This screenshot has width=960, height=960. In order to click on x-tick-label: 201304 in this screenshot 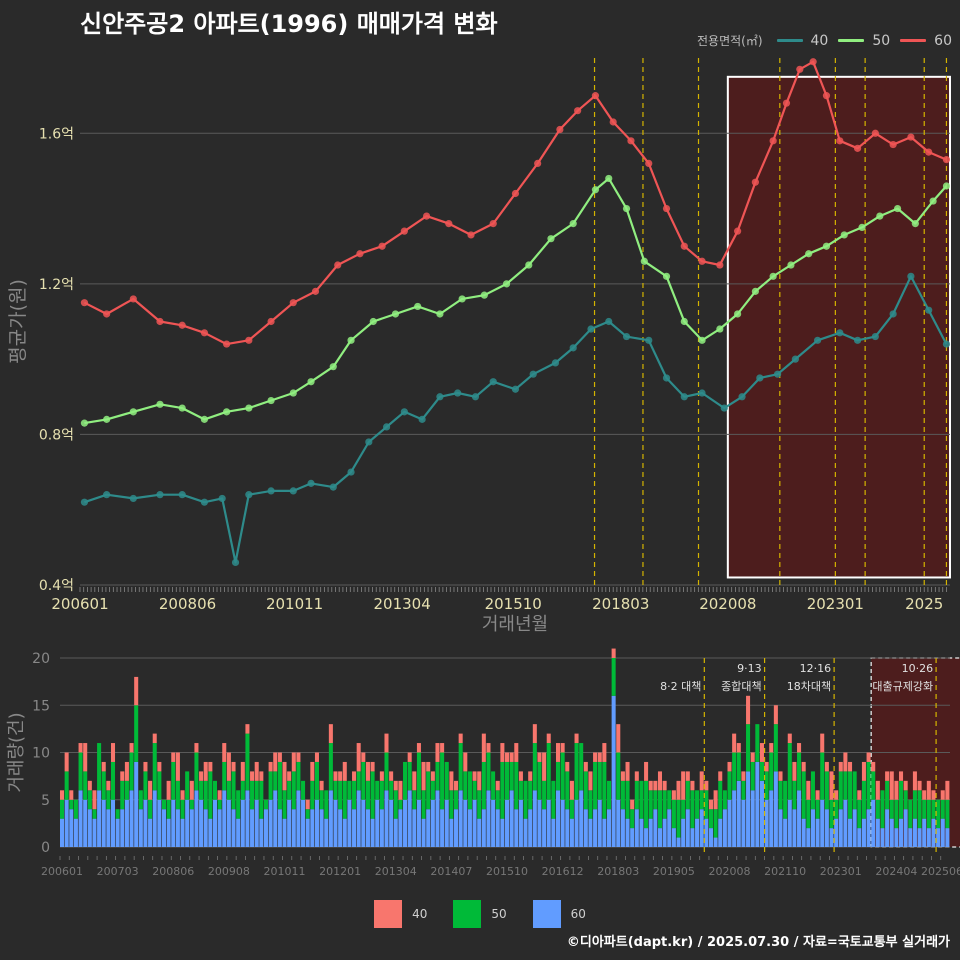, I will do `click(402, 604)`.